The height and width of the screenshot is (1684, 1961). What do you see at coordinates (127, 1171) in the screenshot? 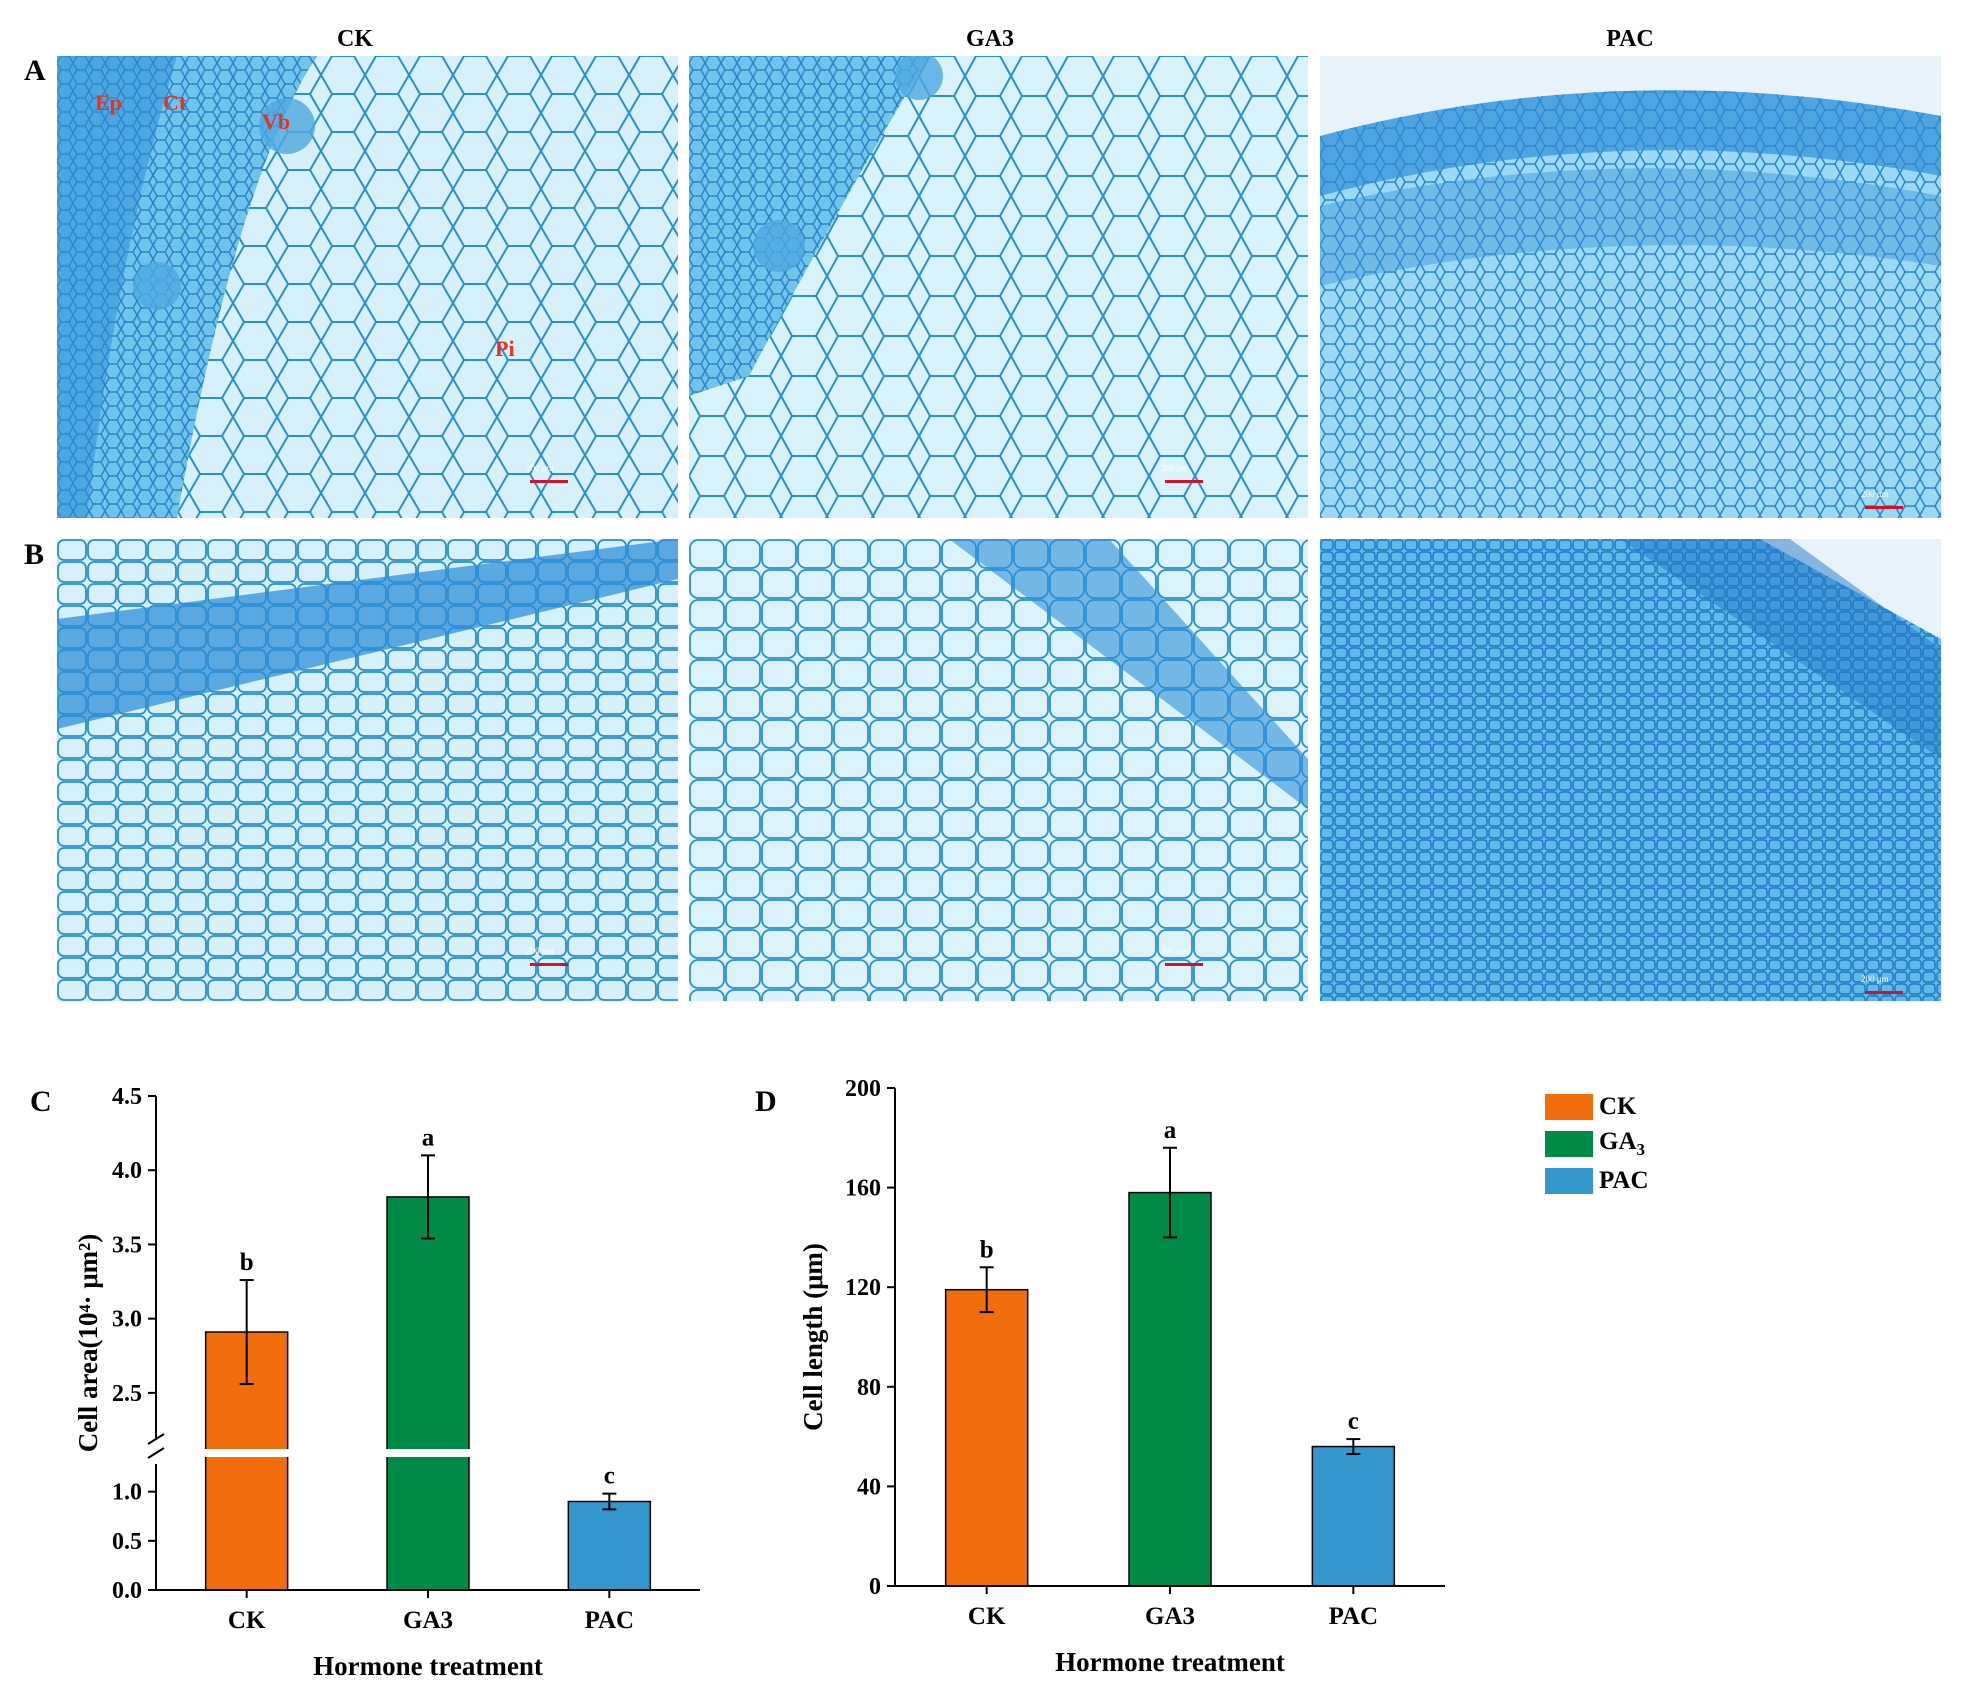
I see `y-tick-label: 4.0` at bounding box center [127, 1171].